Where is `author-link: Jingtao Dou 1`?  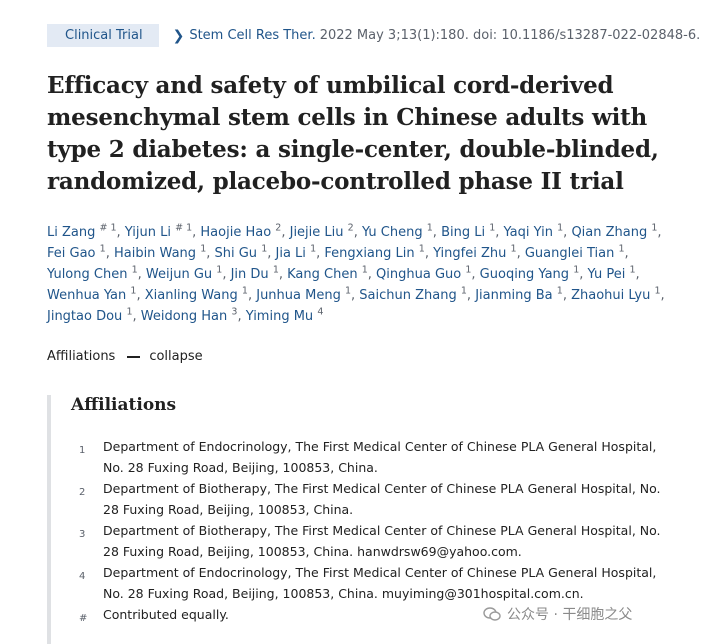 author-link: Jingtao Dou 1 is located at coordinates (90, 315).